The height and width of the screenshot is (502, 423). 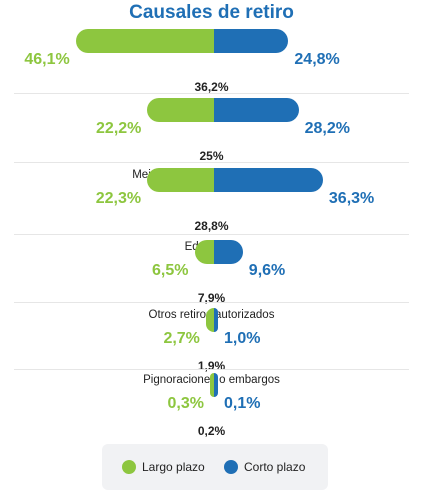 What do you see at coordinates (211, 406) in the screenshot?
I see `chart-row: Pignoraciones o embargos 0,3% 0,1% 0,2%` at bounding box center [211, 406].